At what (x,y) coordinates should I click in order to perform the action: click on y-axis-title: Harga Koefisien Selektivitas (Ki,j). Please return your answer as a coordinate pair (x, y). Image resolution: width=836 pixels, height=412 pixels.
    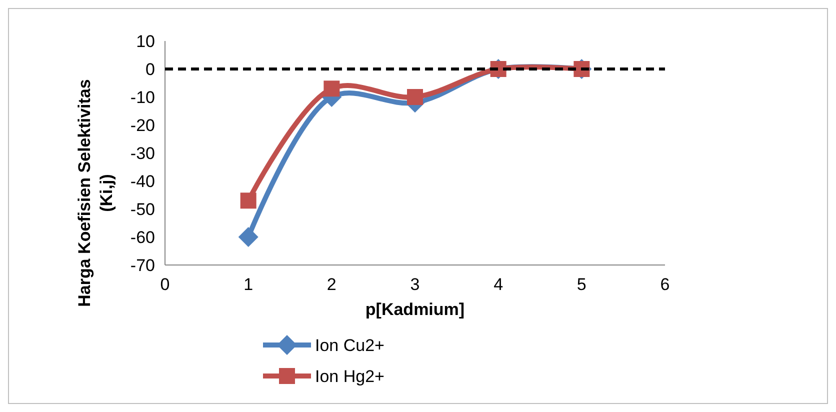
    Looking at the image, I should click on (95, 193).